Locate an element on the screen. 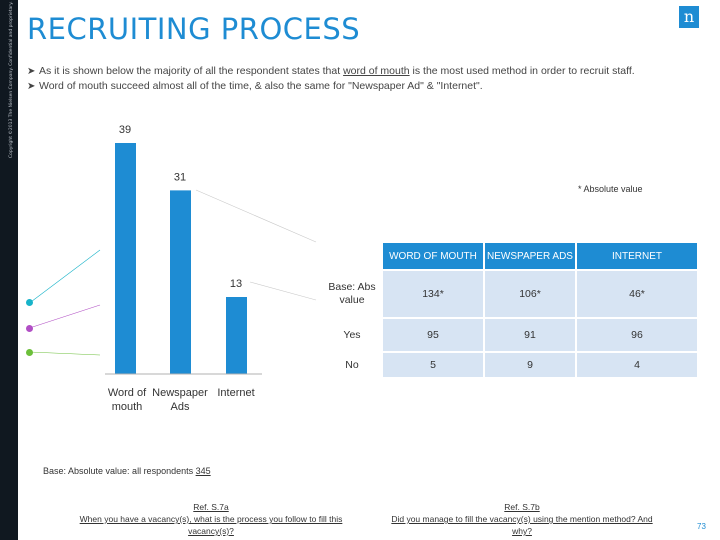  table-cell: 91 is located at coordinates (530, 335).